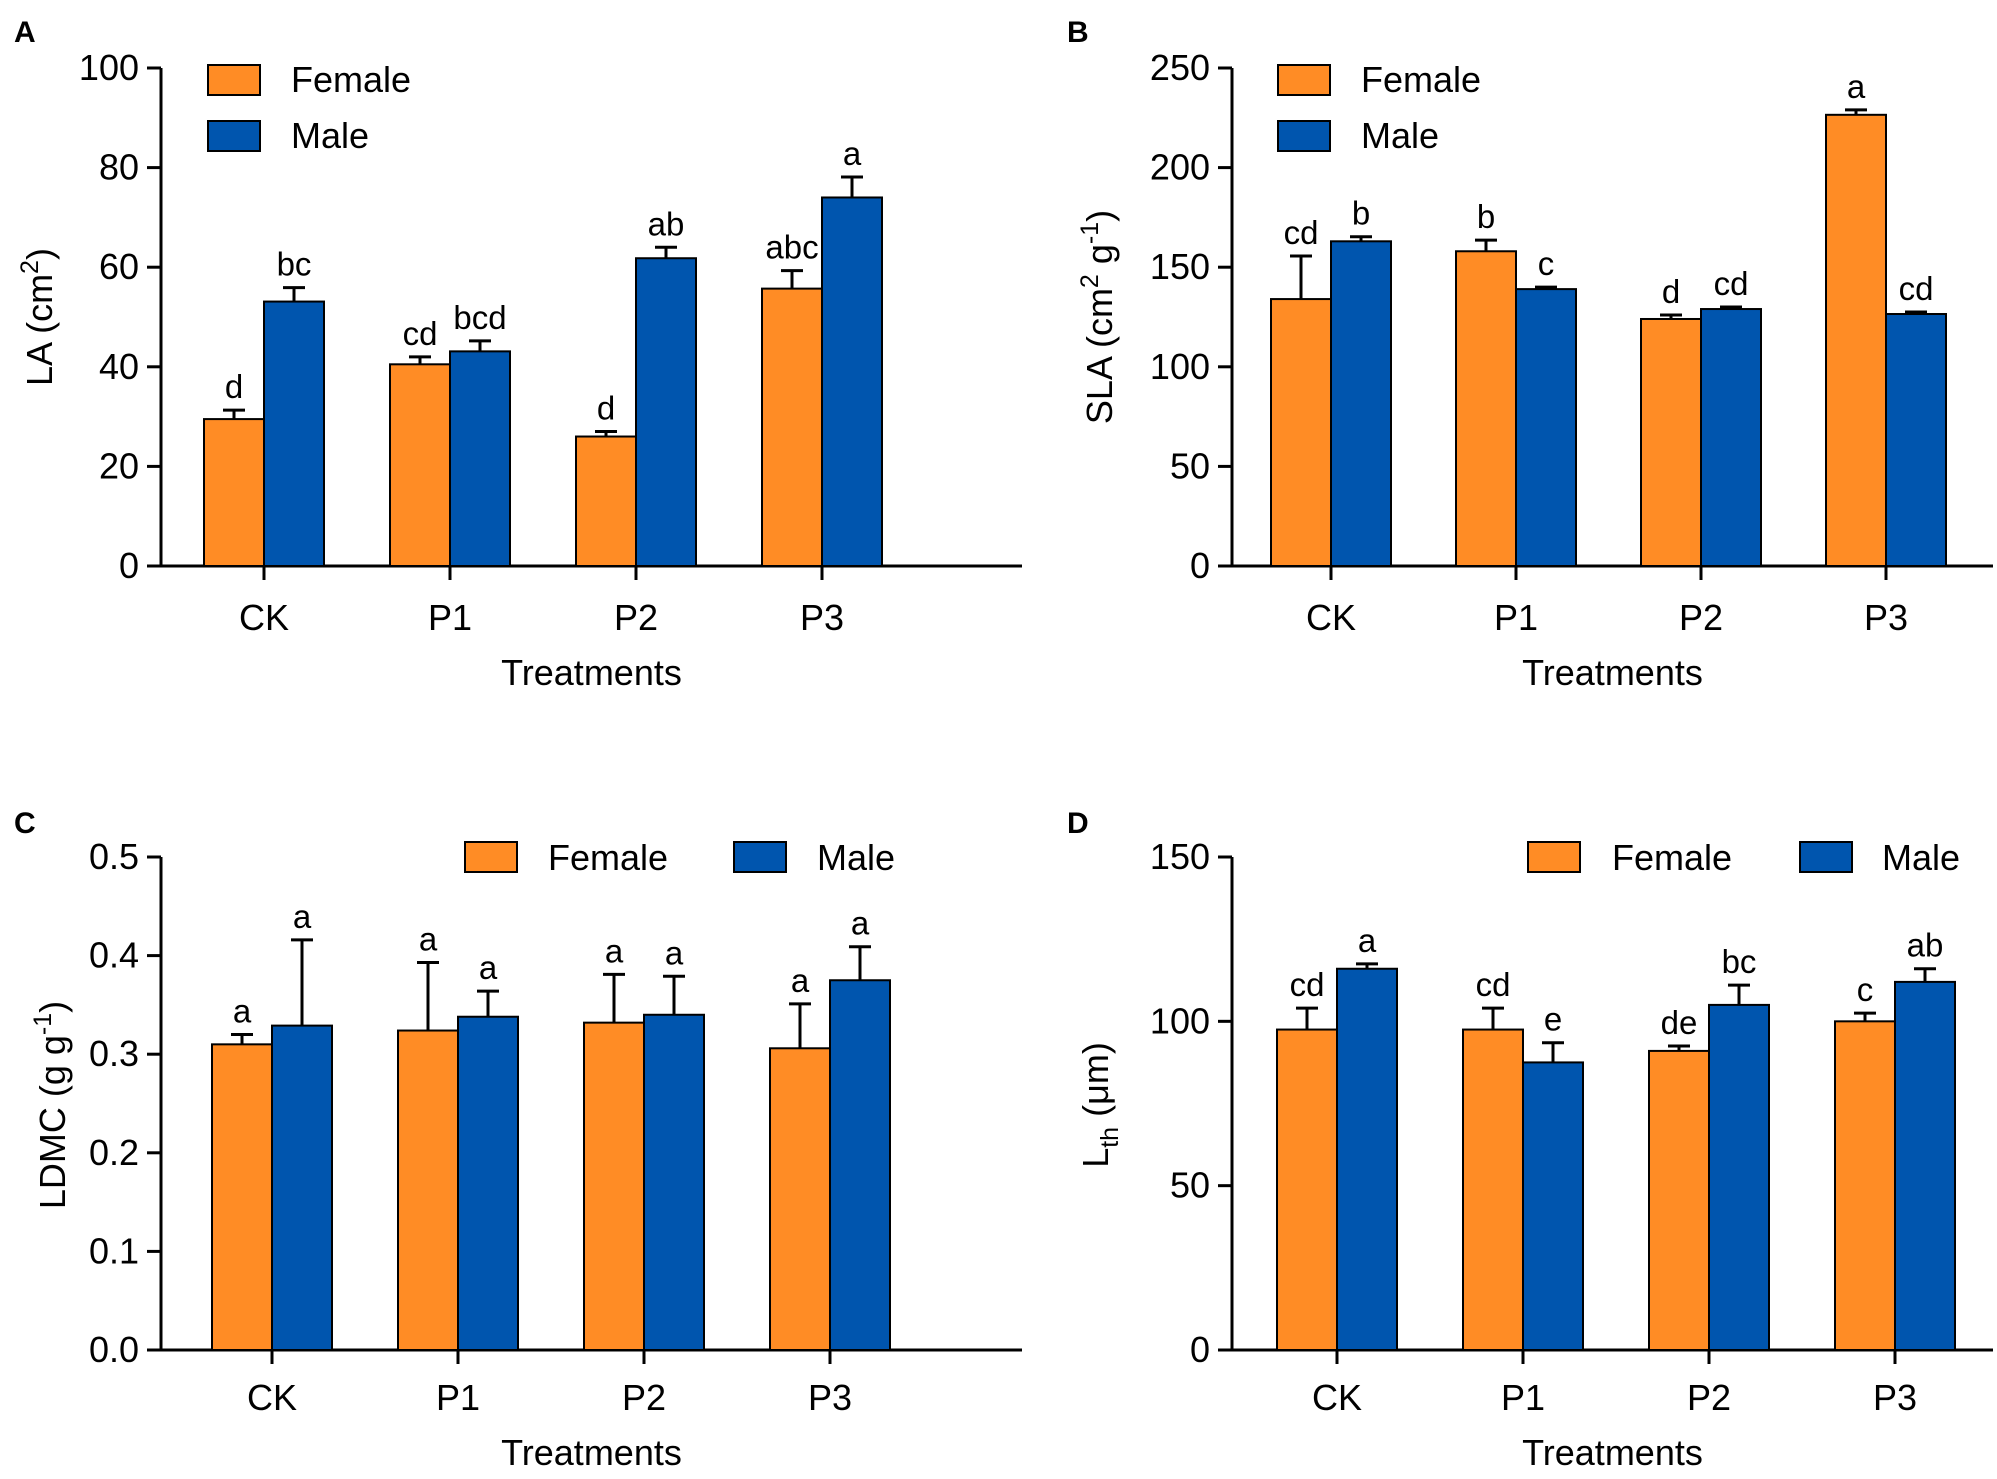  I want to click on significance-letter: e, so click(1553, 1019).